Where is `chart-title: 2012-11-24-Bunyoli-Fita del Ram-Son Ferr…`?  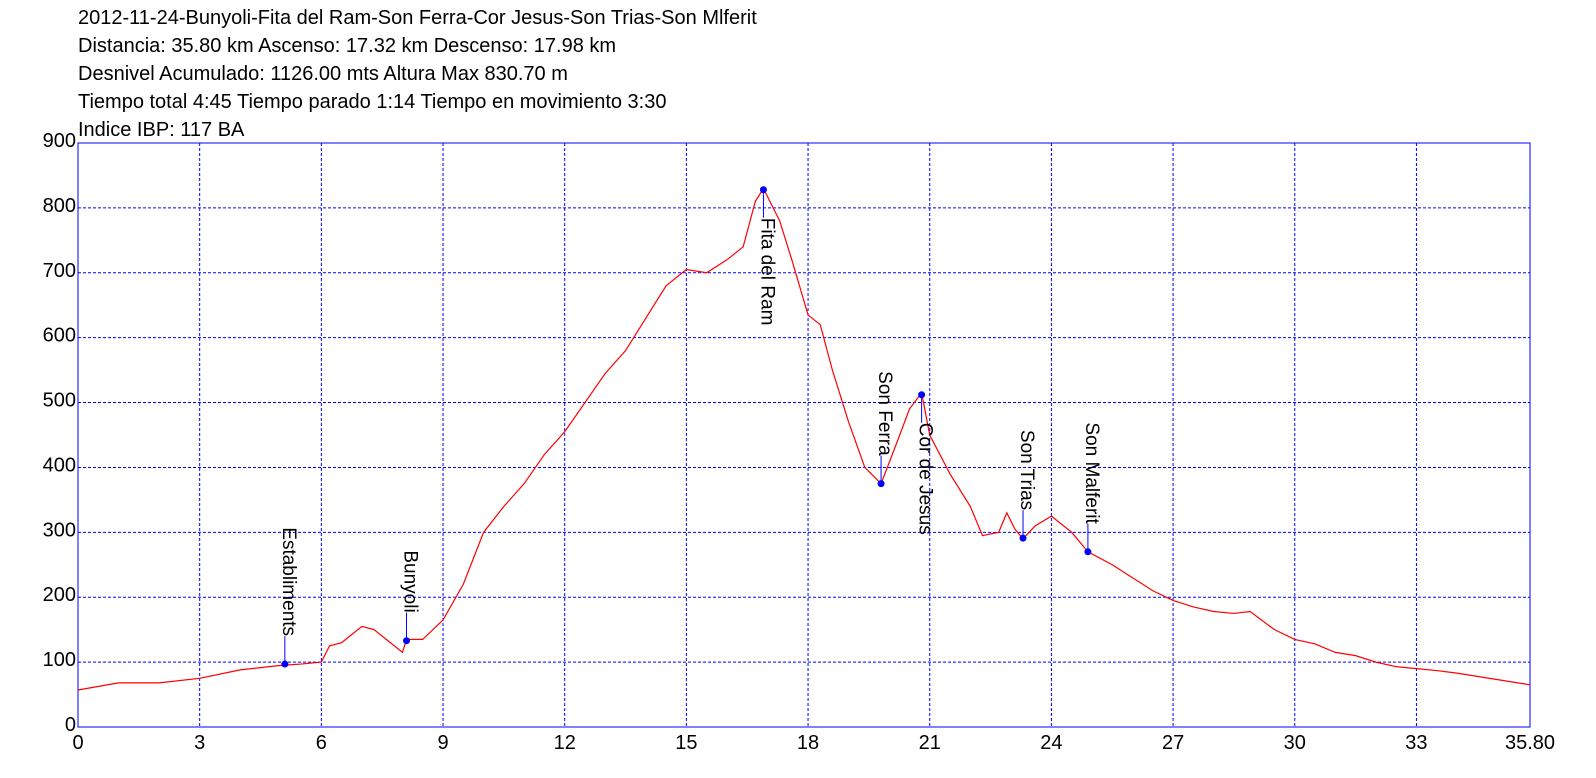
chart-title: 2012-11-24-Bunyoli-Fita del Ram-Son Ferr… is located at coordinates (417, 18).